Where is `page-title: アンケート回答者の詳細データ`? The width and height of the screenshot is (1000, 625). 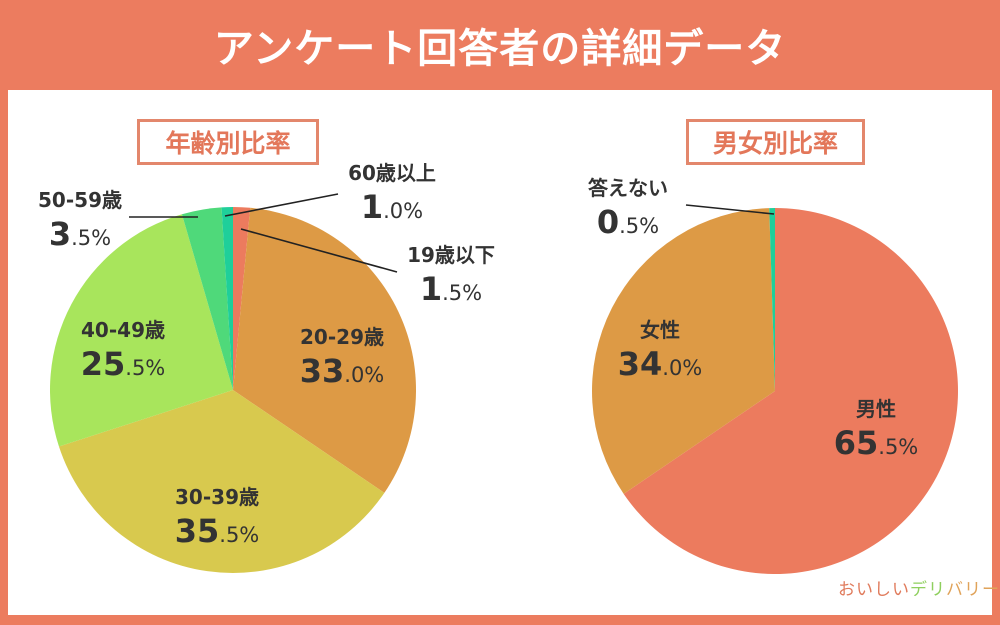
page-title: アンケート回答者の詳細データ is located at coordinates (500, 49).